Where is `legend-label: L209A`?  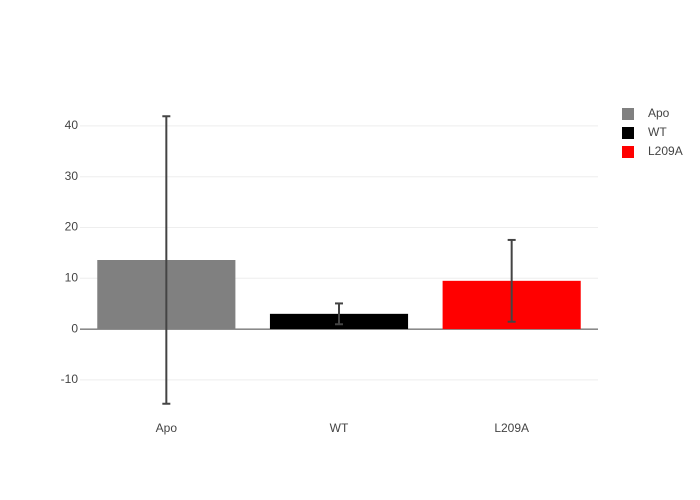 legend-label: L209A is located at coordinates (665, 151).